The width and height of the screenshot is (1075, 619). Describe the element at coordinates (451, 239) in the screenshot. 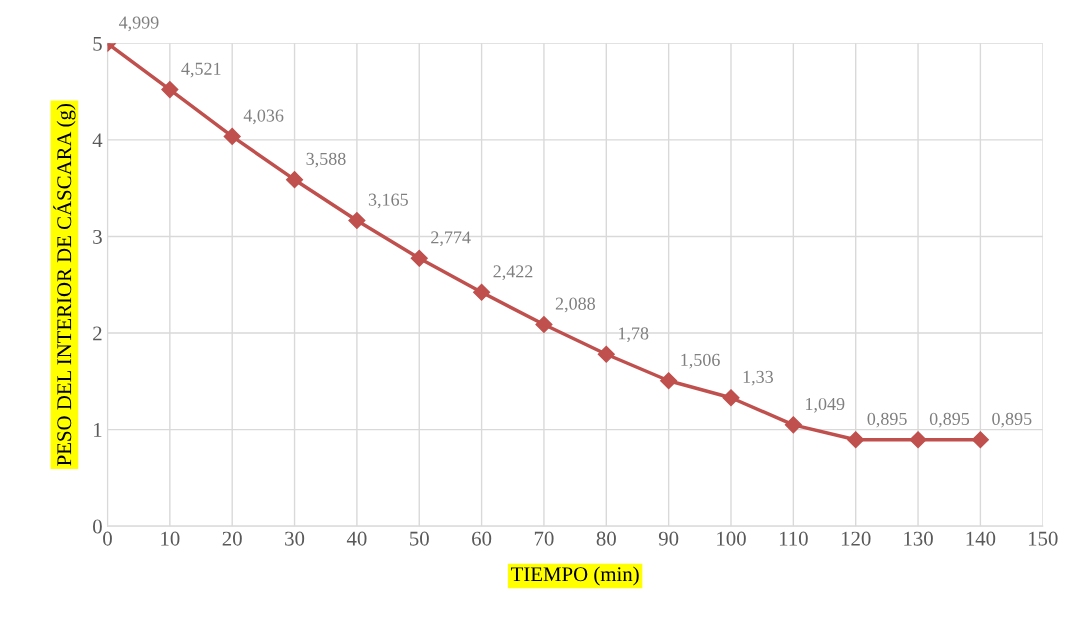

I see `data-label: 2,774` at that location.